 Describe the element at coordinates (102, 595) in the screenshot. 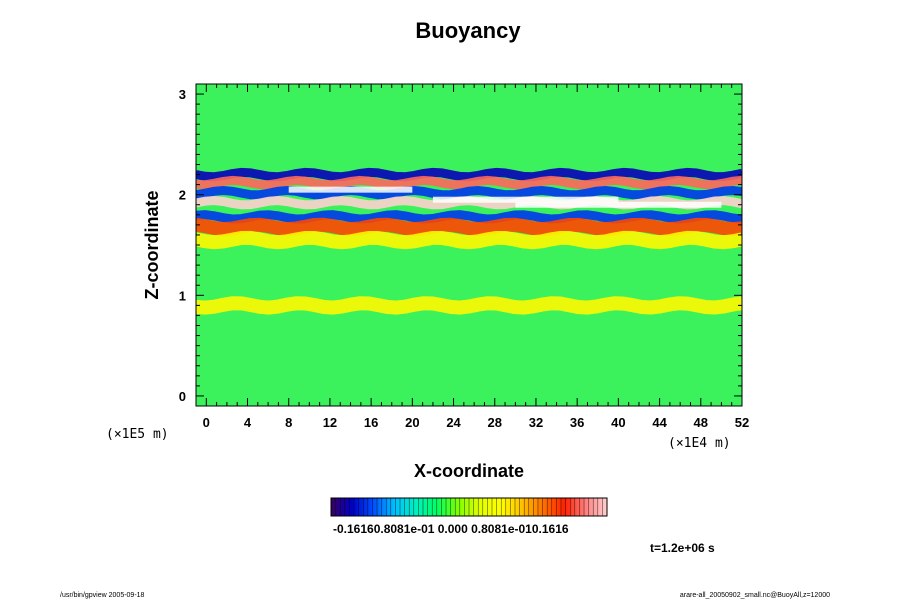

I see `footer-left: /usr/bin/gpview 2005-09-18` at that location.